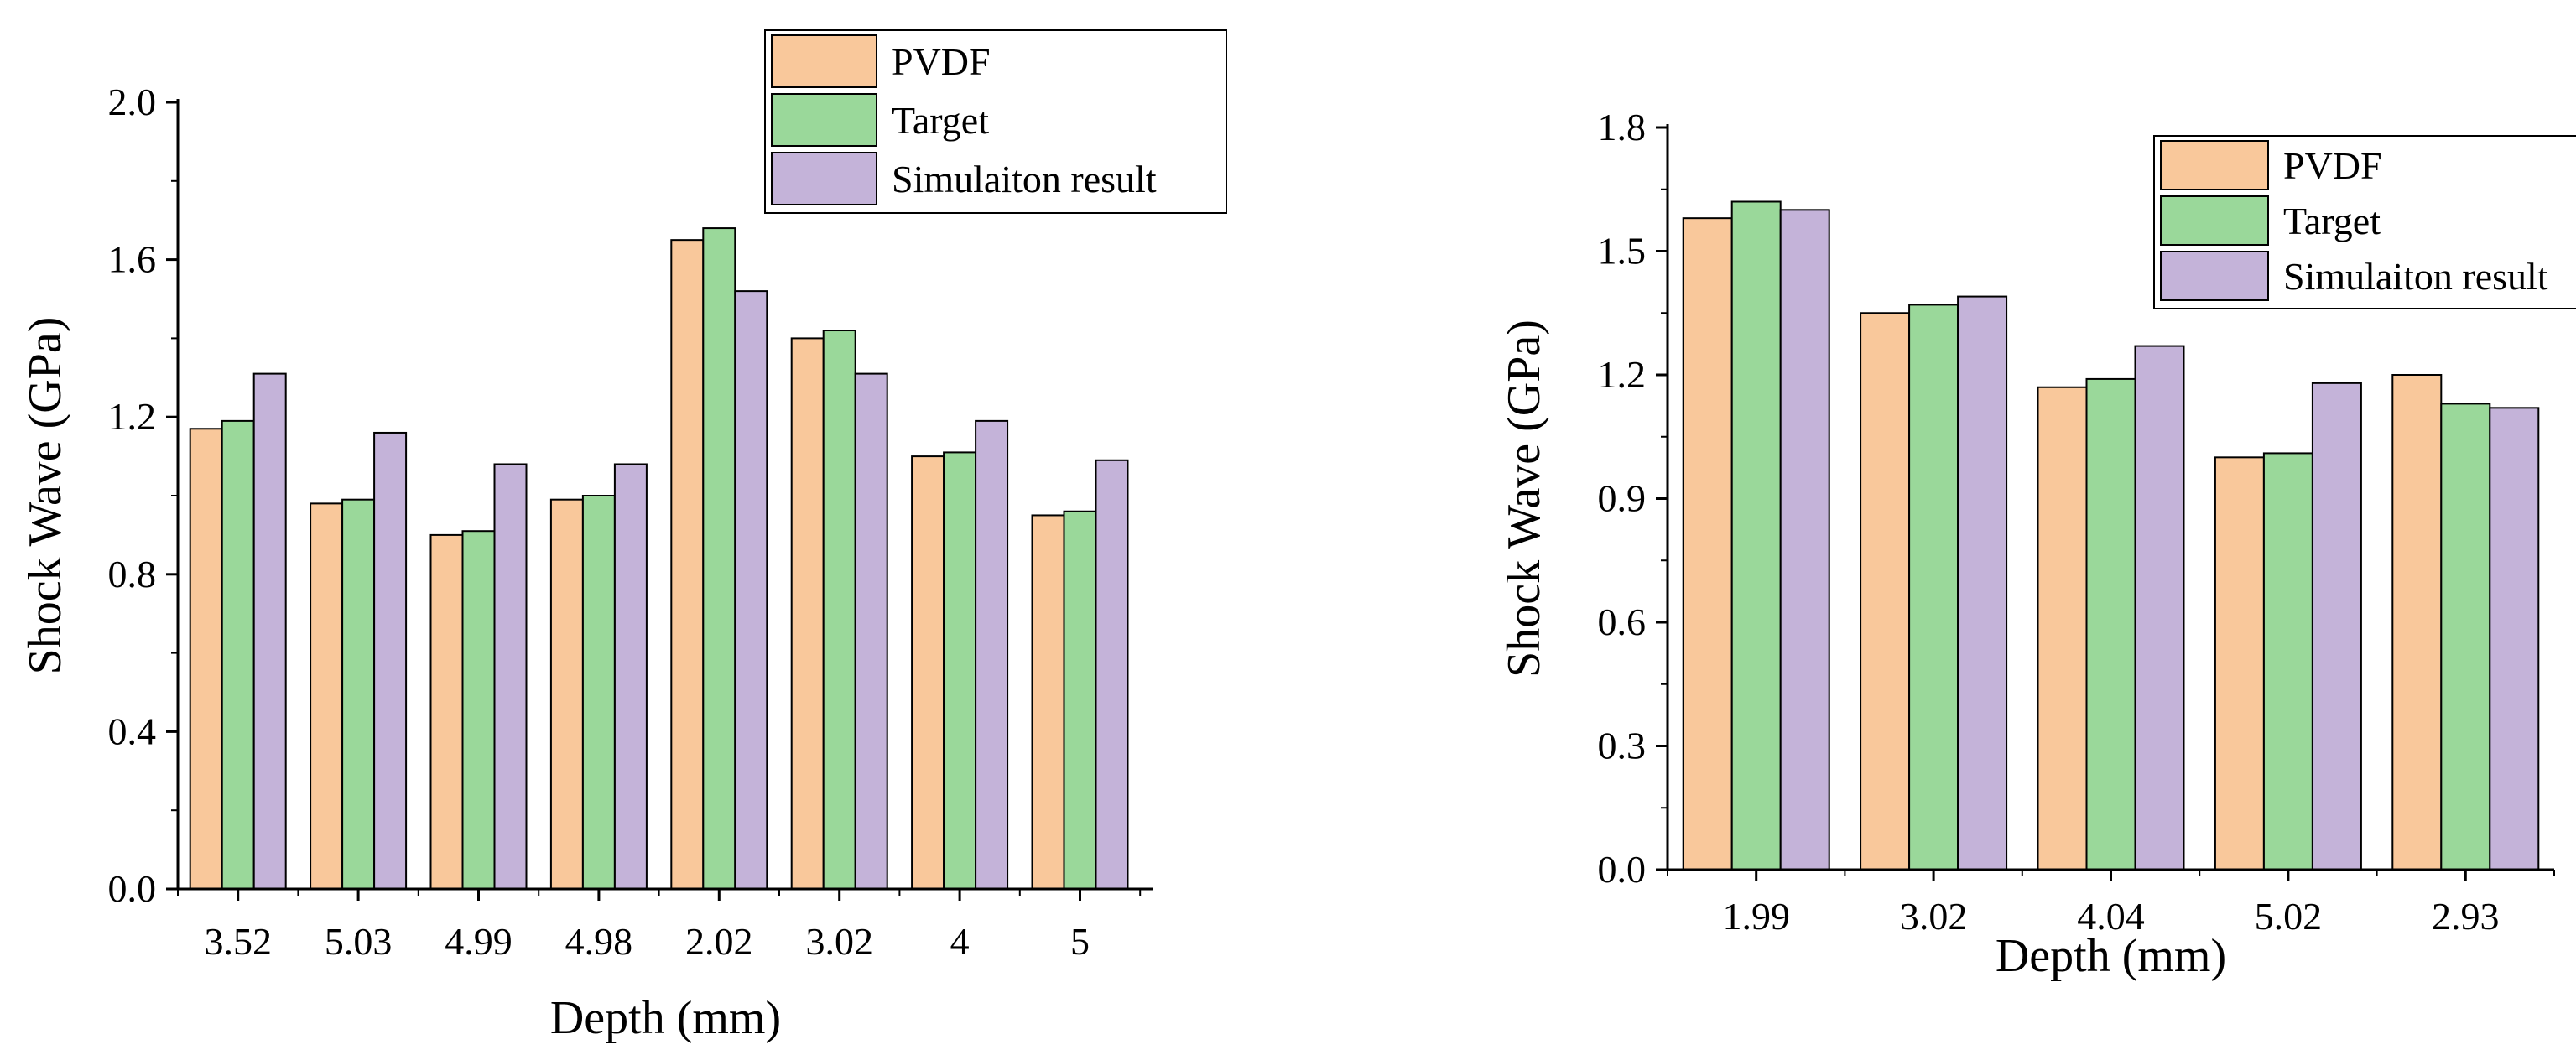  I want to click on x-tick-label: 4, so click(960, 942).